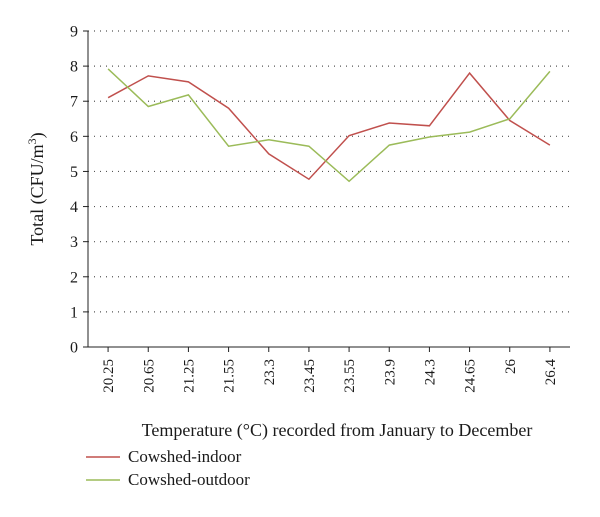 The image size is (600, 517). I want to click on x-tick-label: 21.25, so click(189, 376).